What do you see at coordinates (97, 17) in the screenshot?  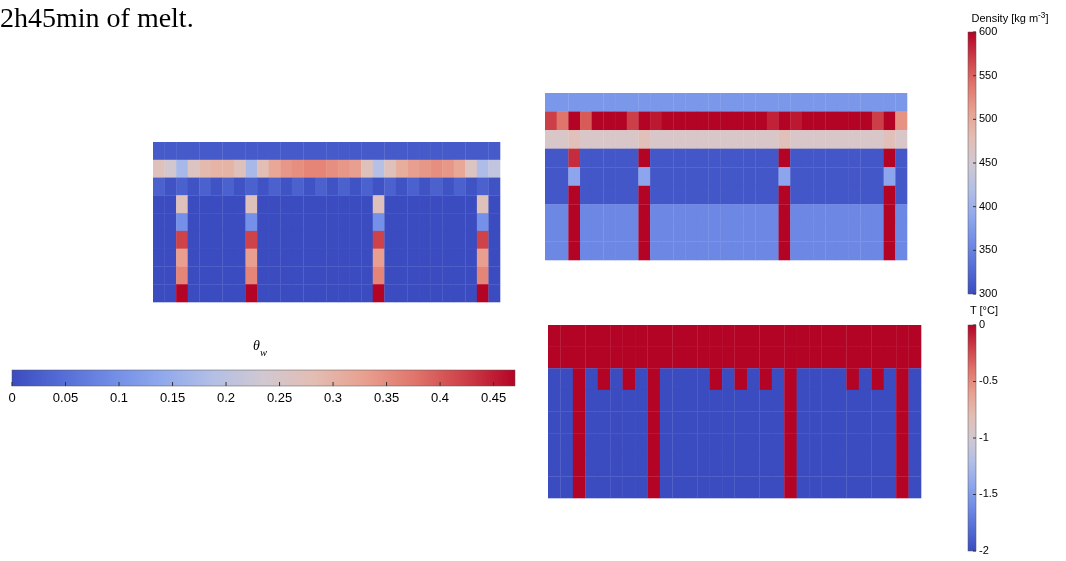 I see `text: 2h45min of melt.` at bounding box center [97, 17].